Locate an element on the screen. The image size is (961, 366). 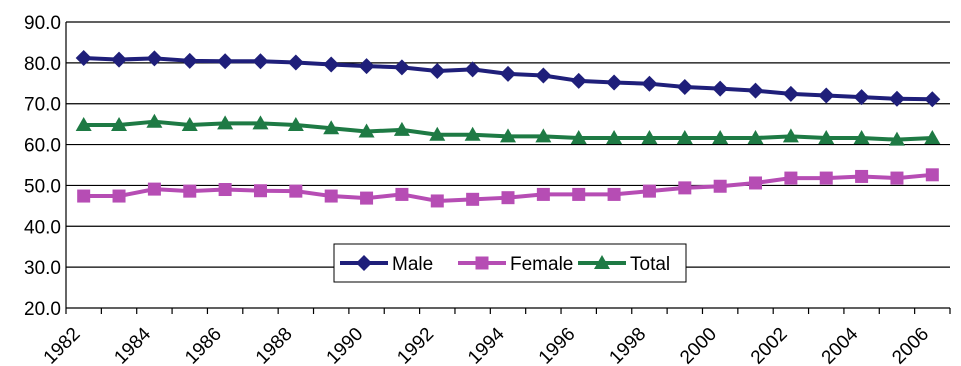
y-tick-label: 90.0 is located at coordinates (42, 23).